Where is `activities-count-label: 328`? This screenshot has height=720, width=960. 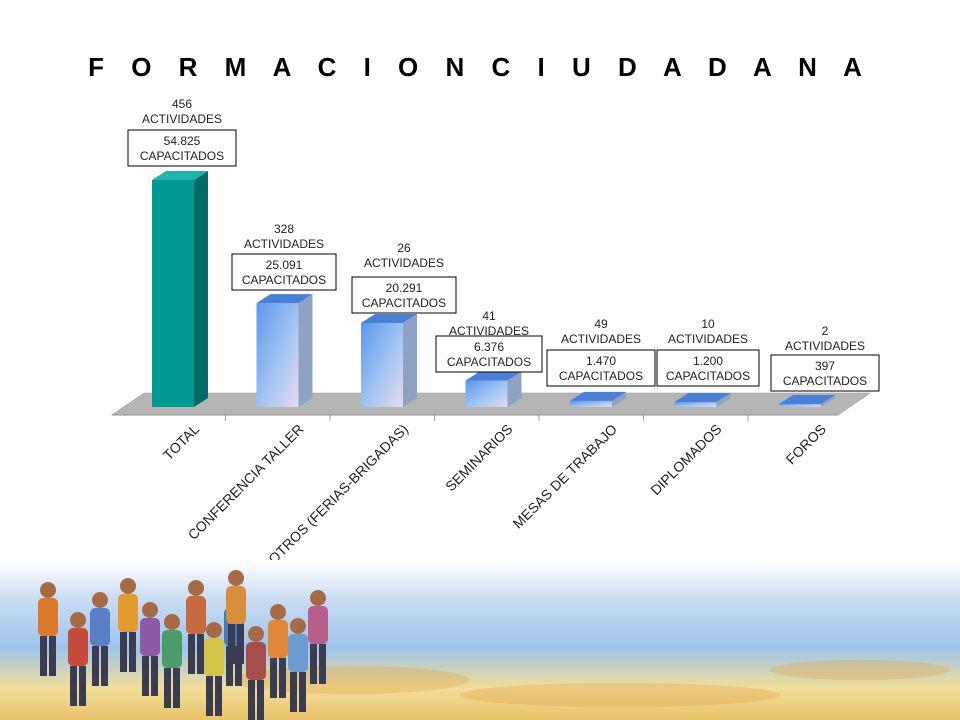
activities-count-label: 328 is located at coordinates (284, 229).